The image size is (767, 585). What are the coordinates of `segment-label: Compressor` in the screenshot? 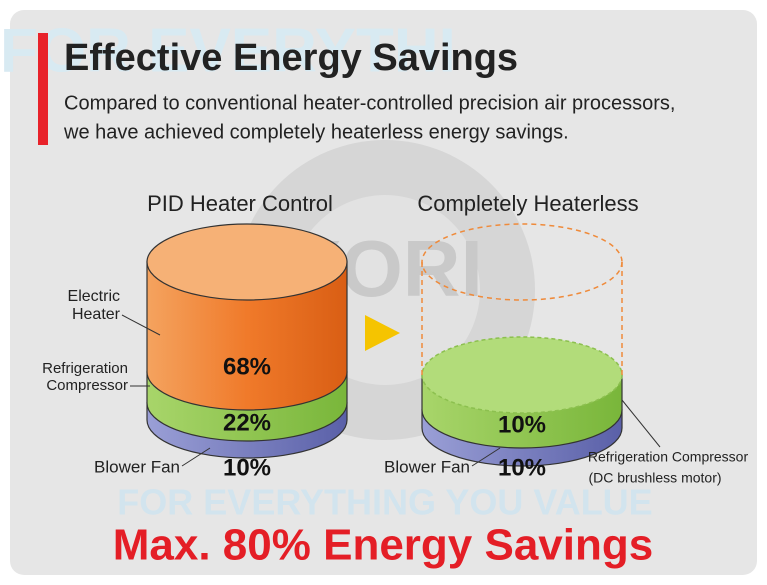 It's located at (87, 385).